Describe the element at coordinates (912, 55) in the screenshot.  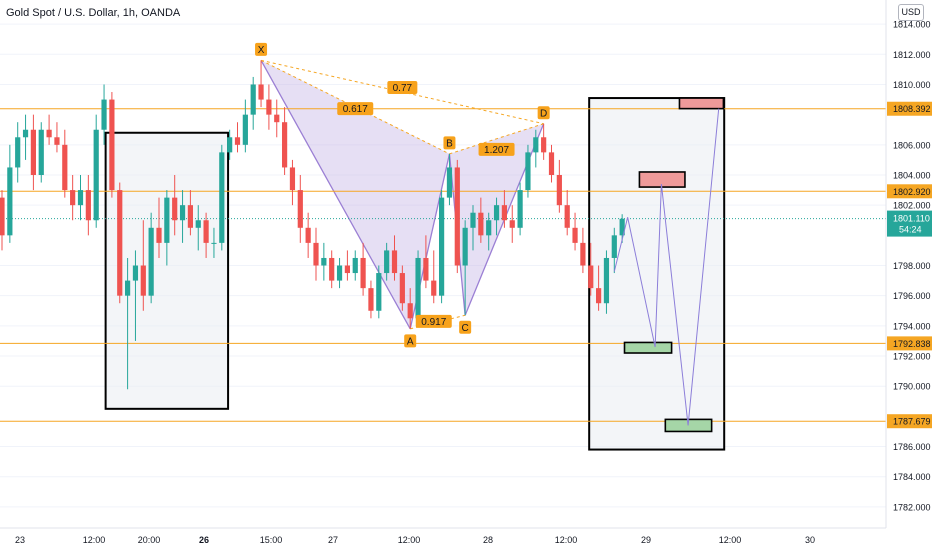
I see `price-tick: 1812.000` at that location.